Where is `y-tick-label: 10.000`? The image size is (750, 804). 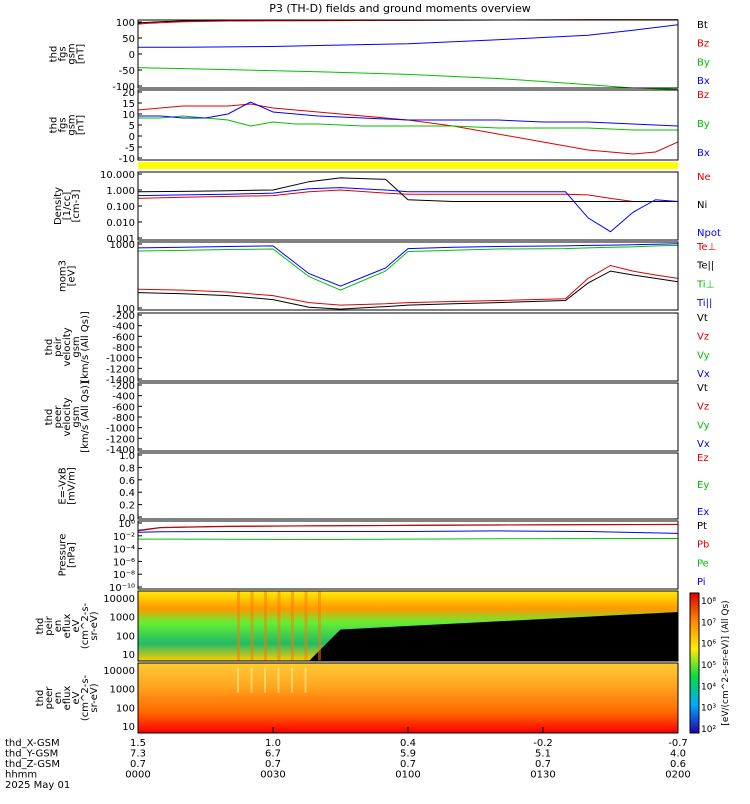
y-tick-label: 10.000 is located at coordinates (117, 175).